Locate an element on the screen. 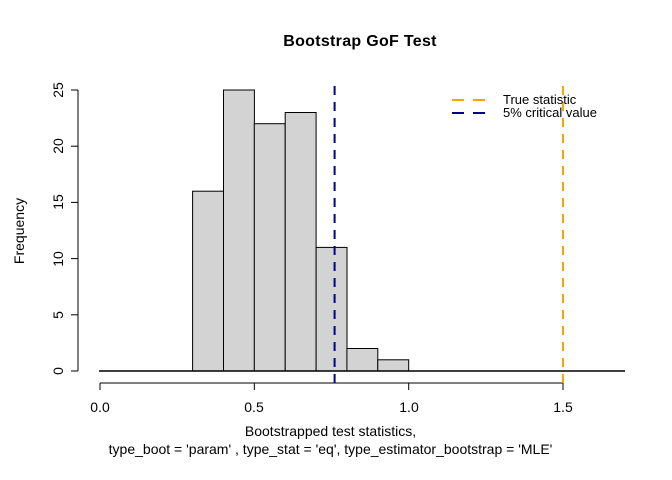 The width and height of the screenshot is (672, 480). legend-item-true-statistic: True statistic is located at coordinates (524, 99).